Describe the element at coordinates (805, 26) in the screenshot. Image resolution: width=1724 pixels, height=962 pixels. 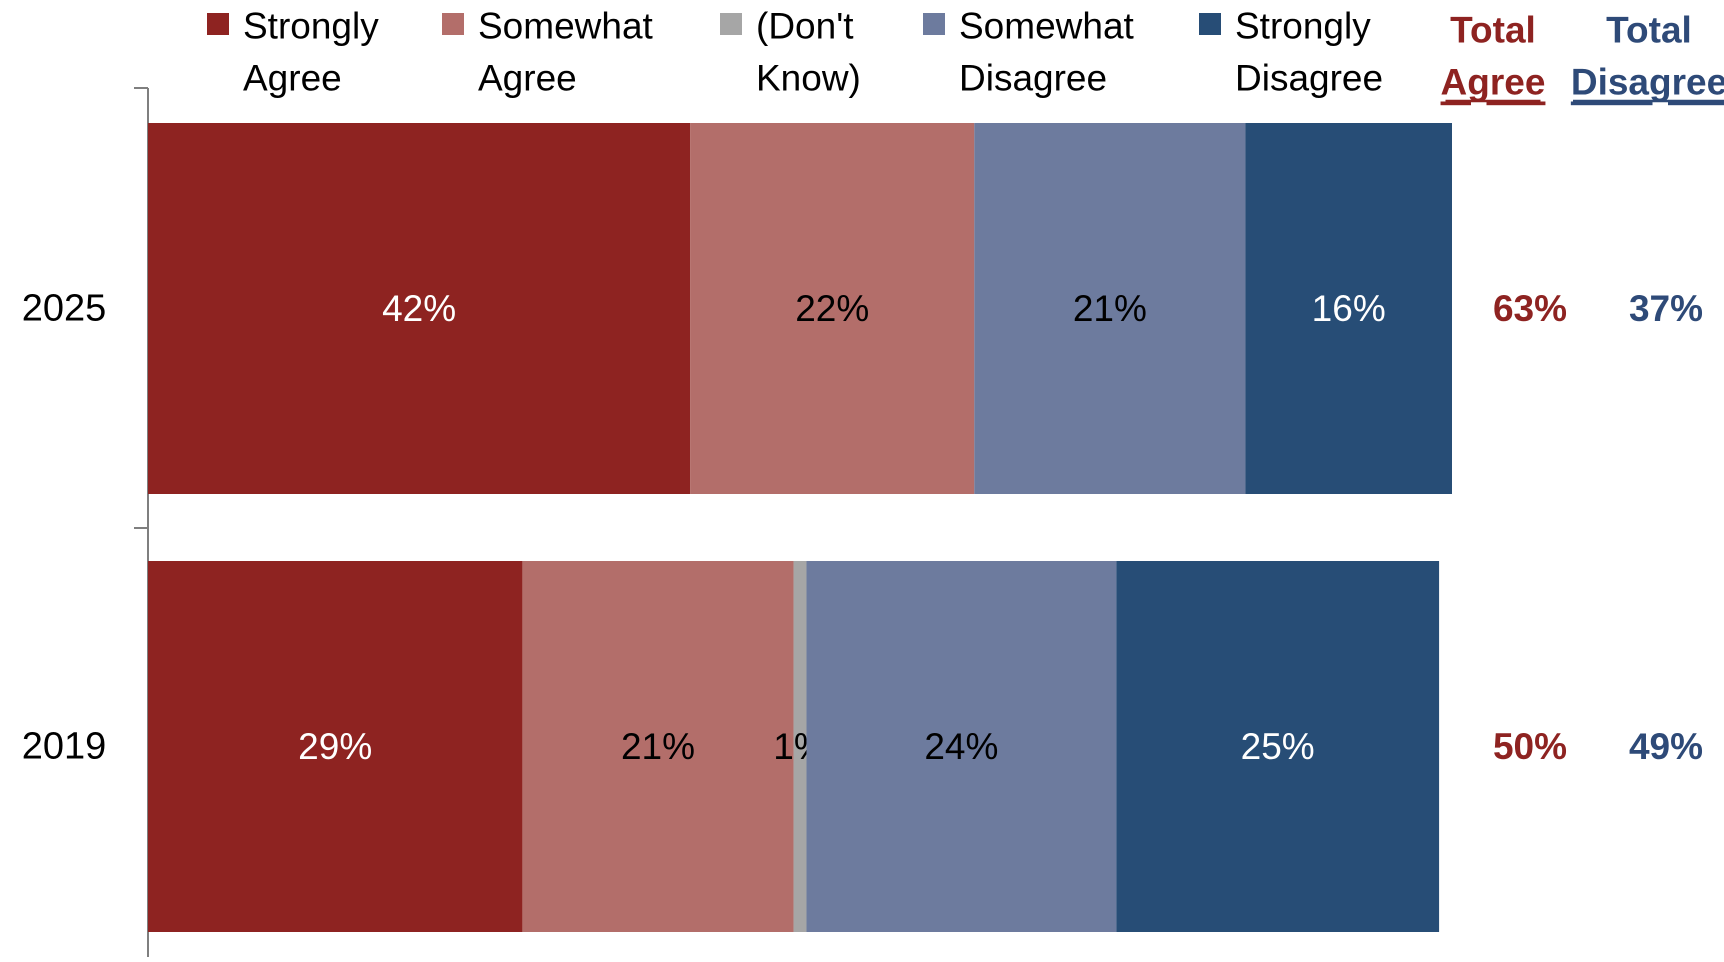
I see `legend-label-don-t-know-line1: (Don't` at that location.